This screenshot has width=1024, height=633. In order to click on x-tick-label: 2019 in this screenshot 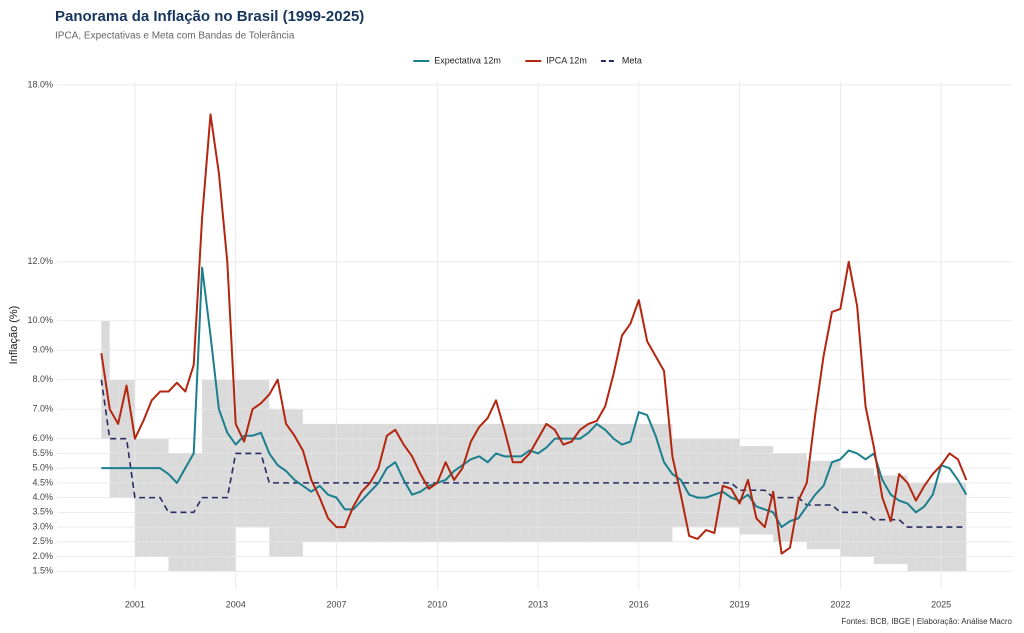, I will do `click(740, 604)`.